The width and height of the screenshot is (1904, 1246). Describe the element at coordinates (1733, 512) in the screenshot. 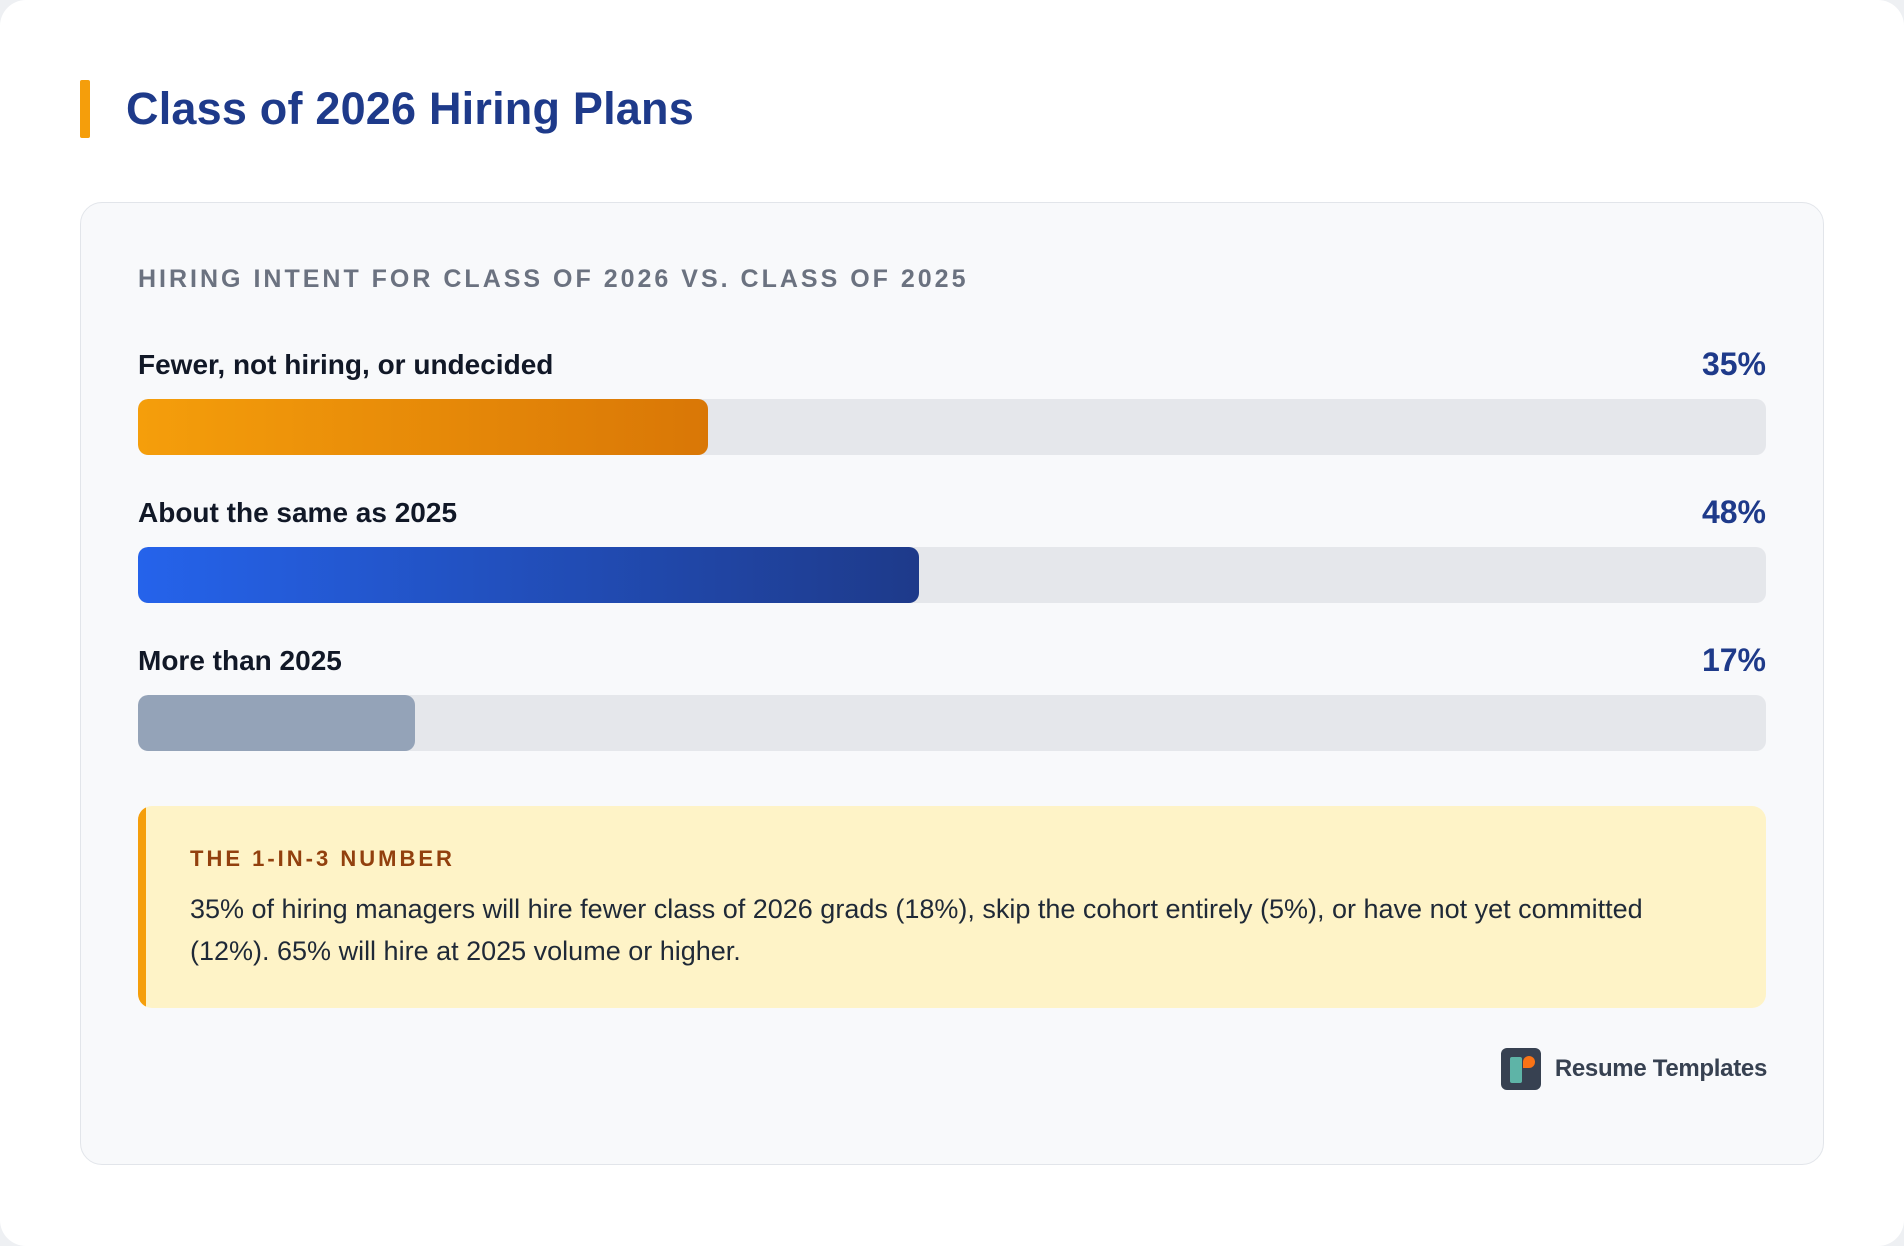

I see `bar-value-label: 48%` at that location.